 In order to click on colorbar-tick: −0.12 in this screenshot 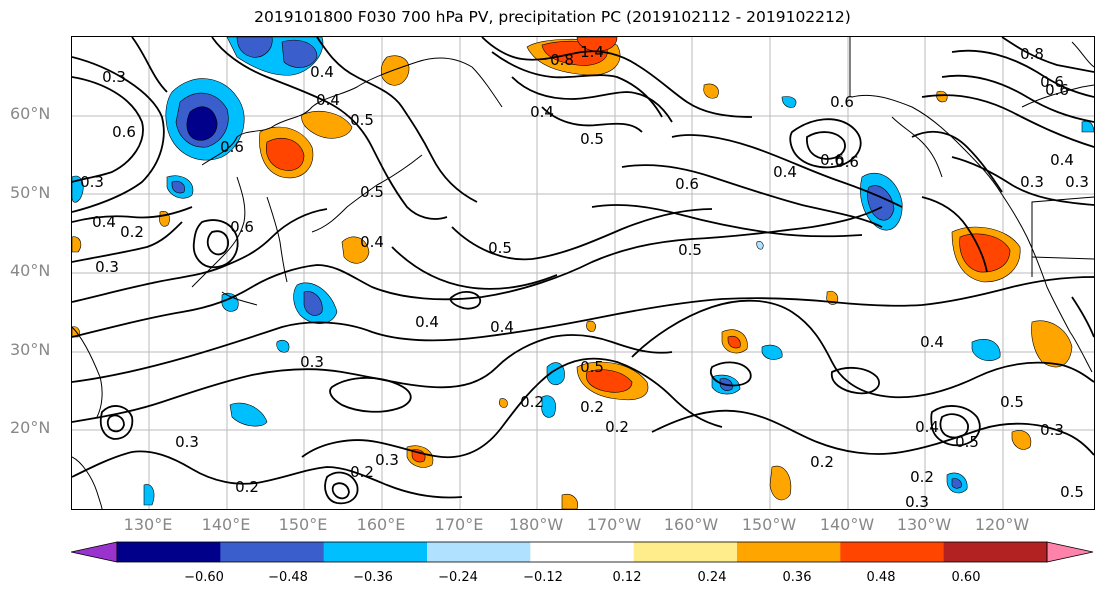, I will do `click(543, 577)`.